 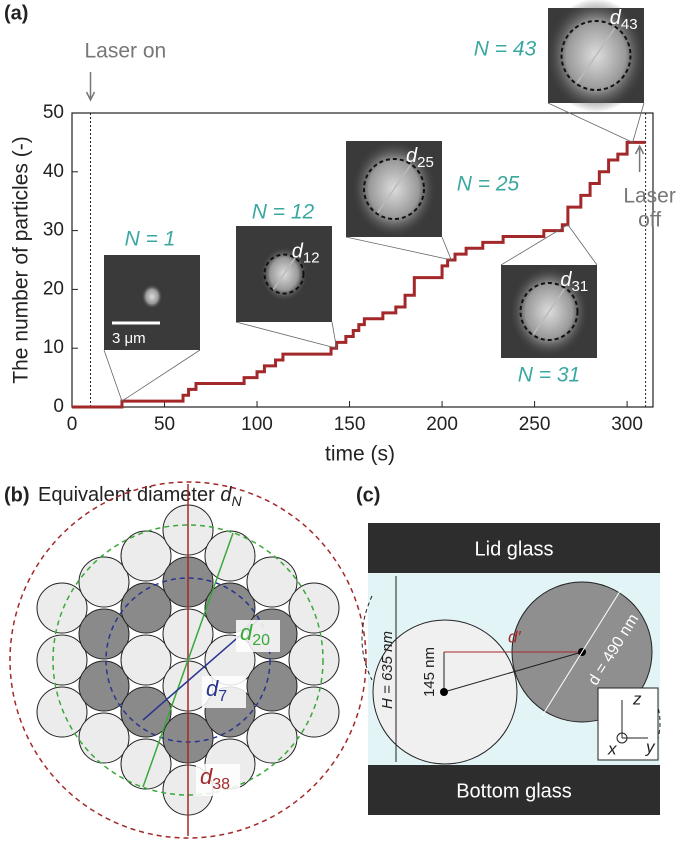 I want to click on x-axis-label: time (s), so click(x=360, y=454).